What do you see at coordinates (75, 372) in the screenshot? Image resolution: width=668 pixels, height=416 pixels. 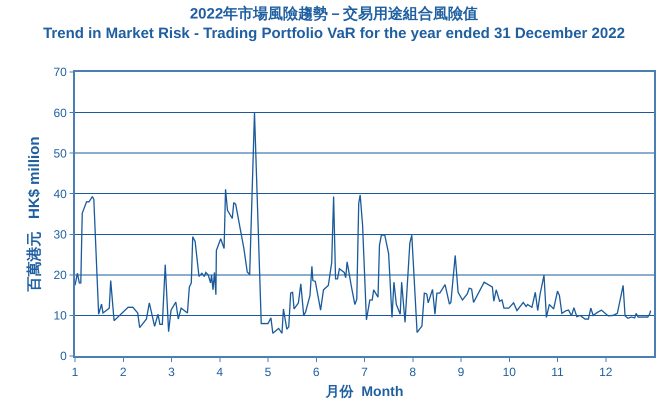 I see `x-tick-label: 1` at bounding box center [75, 372].